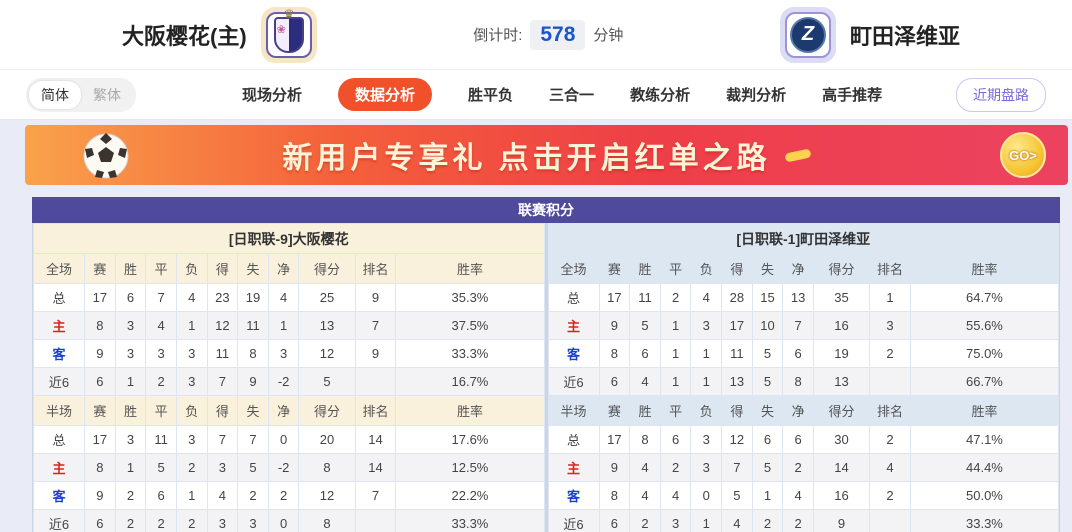 The height and width of the screenshot is (532, 1072). I want to click on table-row: 近6 6 2 3 1 4 2 2 9 33.3%, so click(803, 520).